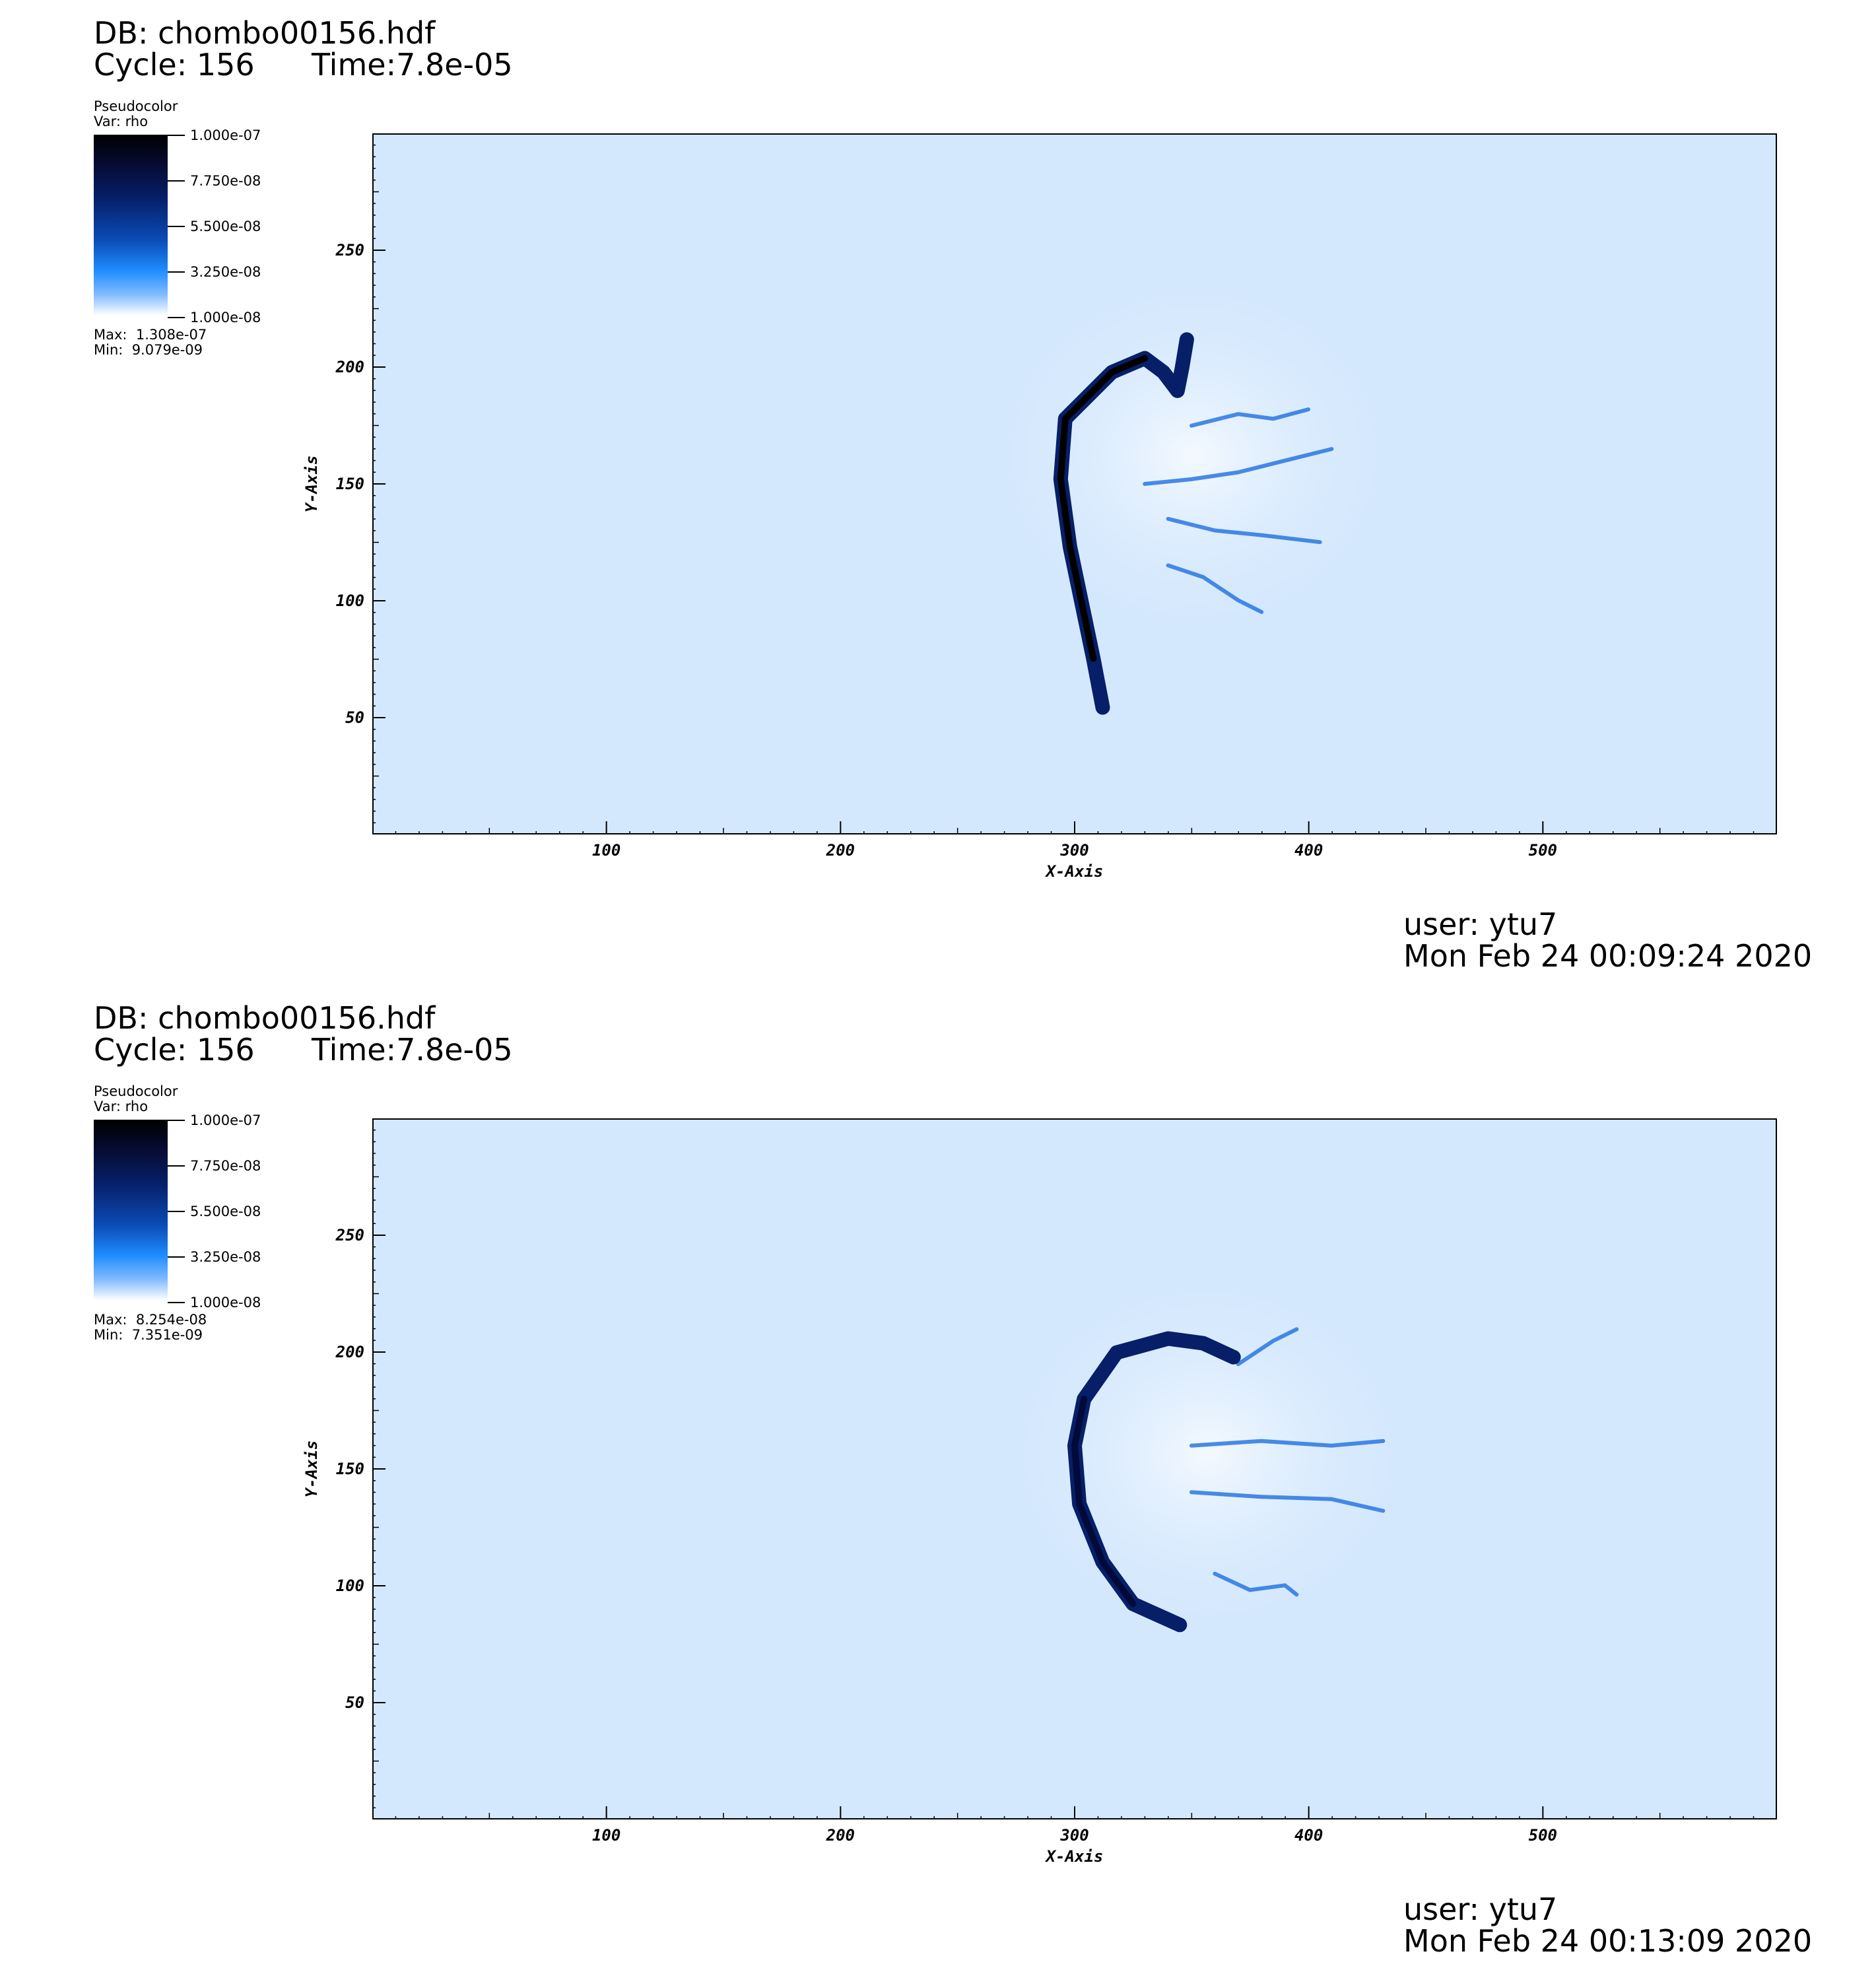 The width and height of the screenshot is (1876, 1970). What do you see at coordinates (150, 1320) in the screenshot?
I see `legend-max: Max: 8.254e-08` at bounding box center [150, 1320].